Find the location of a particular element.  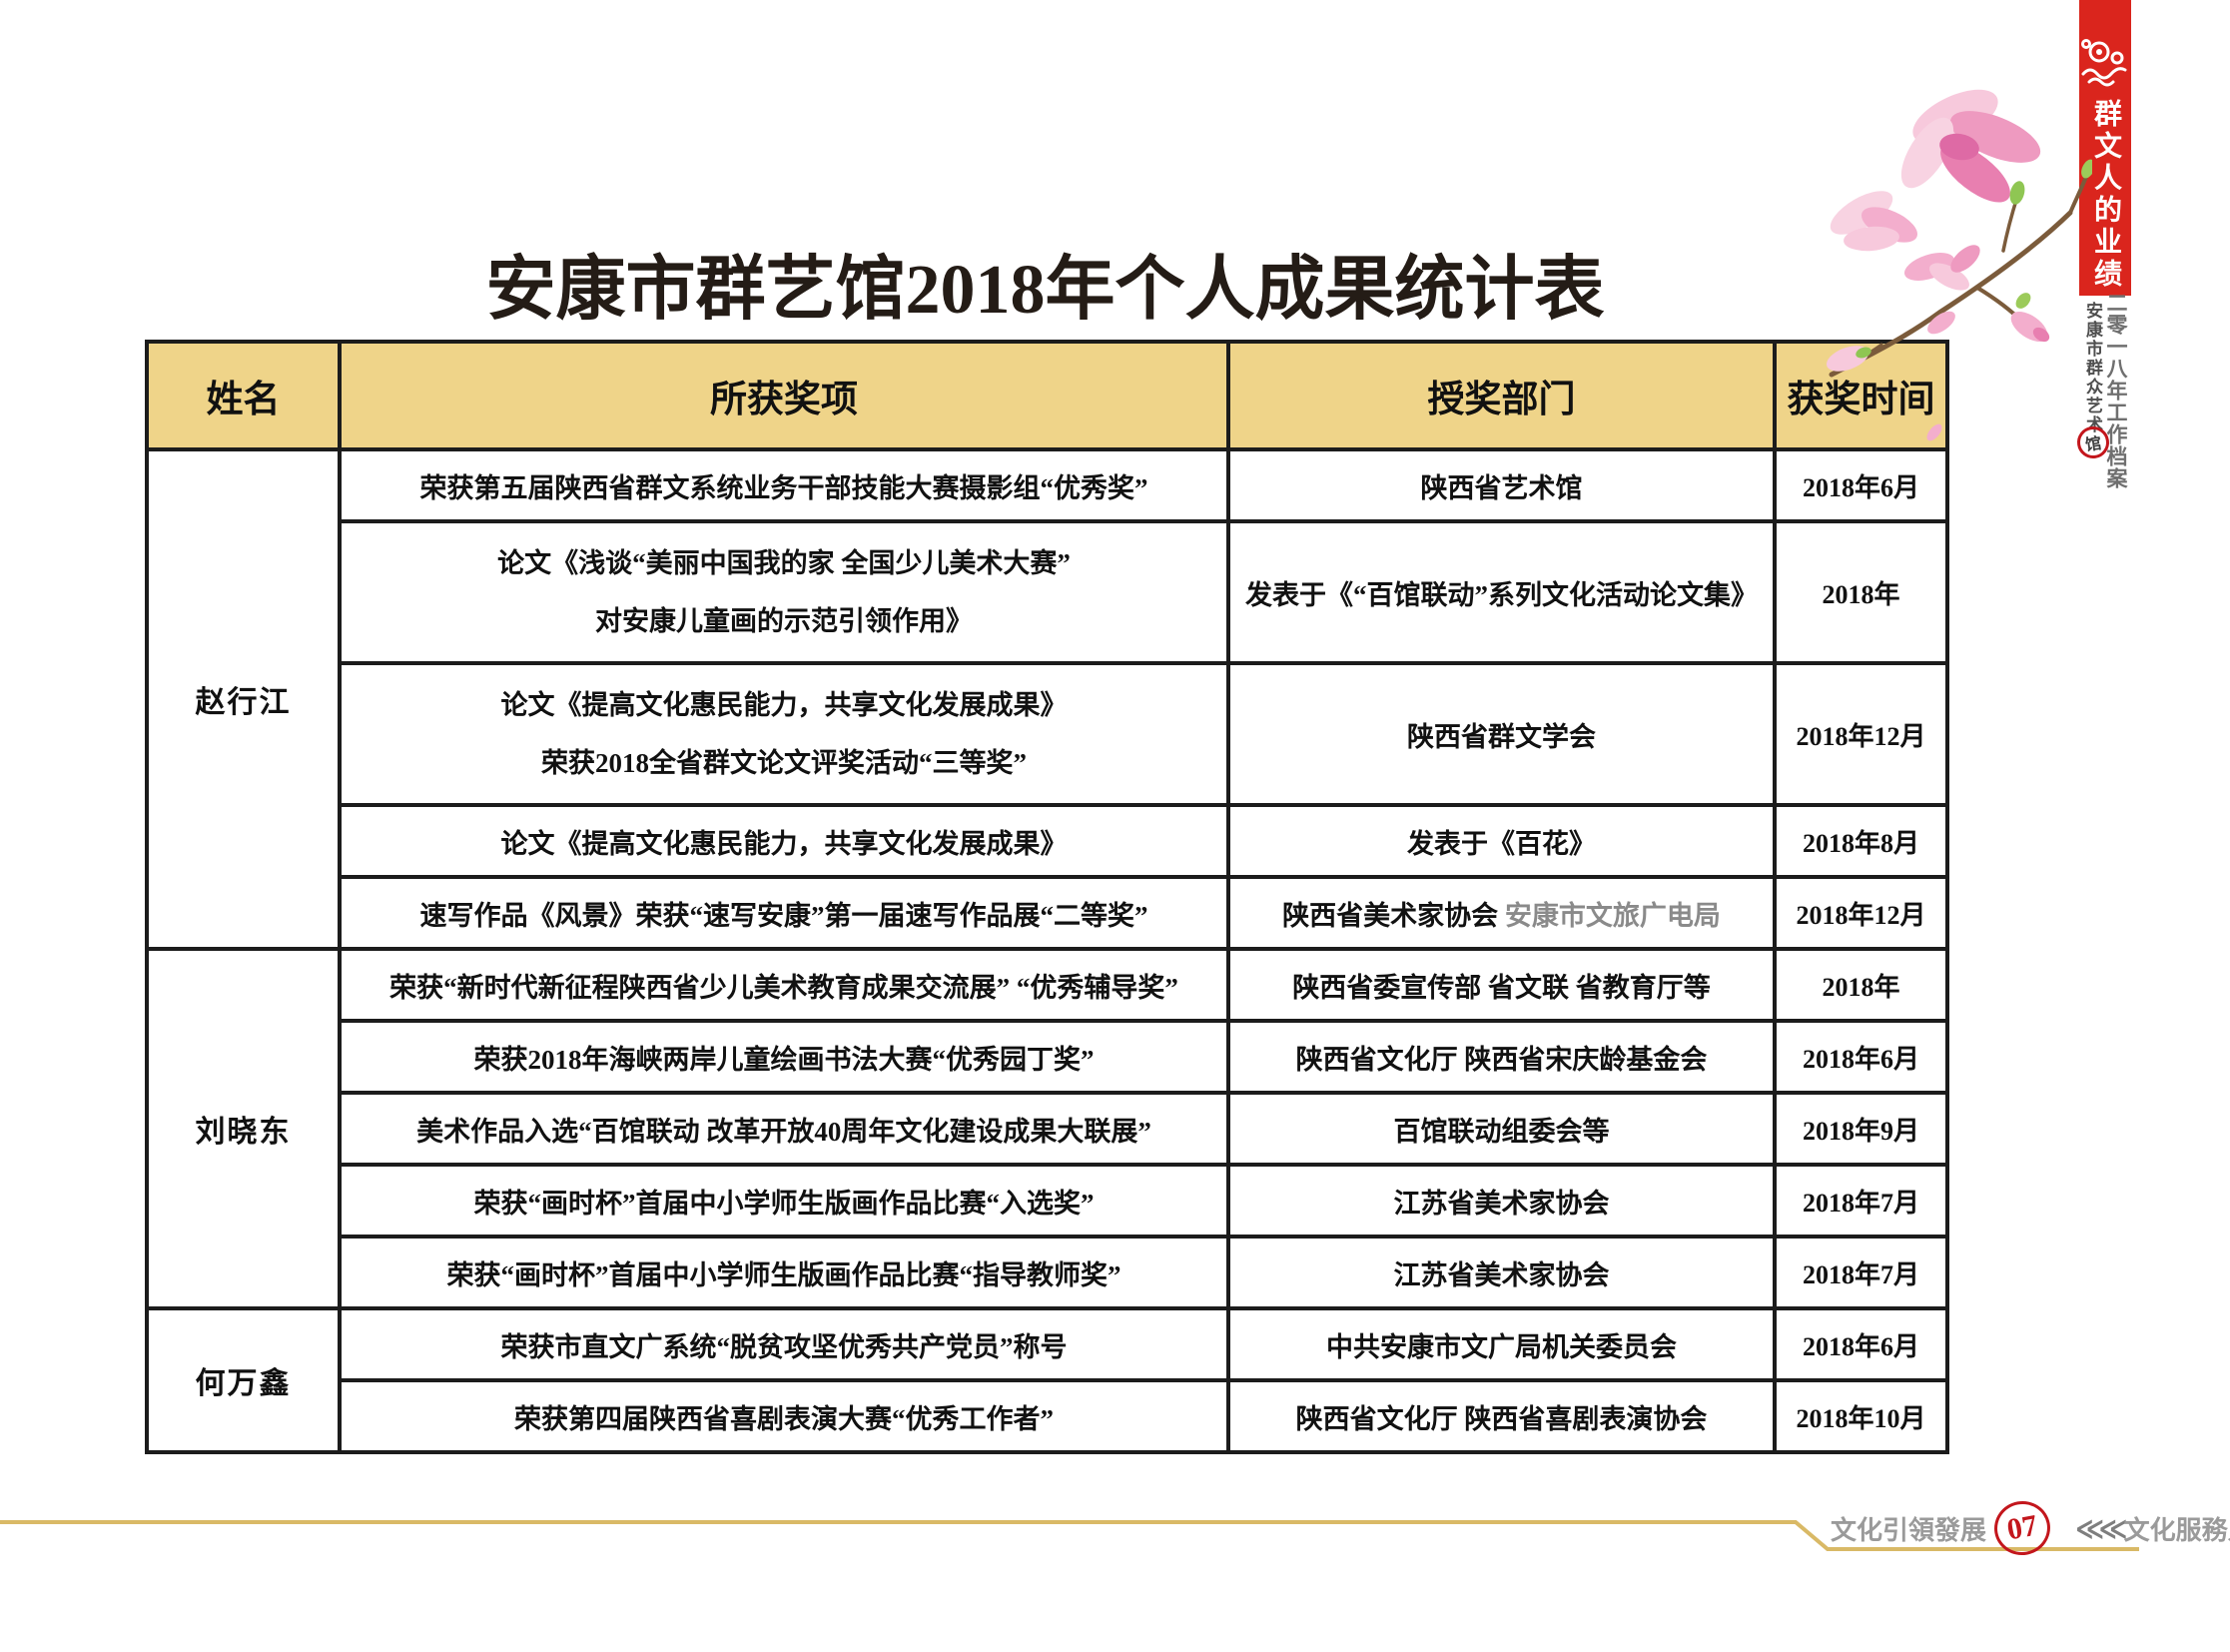

table-header-row: 姓名 所获奖项 授奖部门 获奖时间 is located at coordinates (1047, 395).